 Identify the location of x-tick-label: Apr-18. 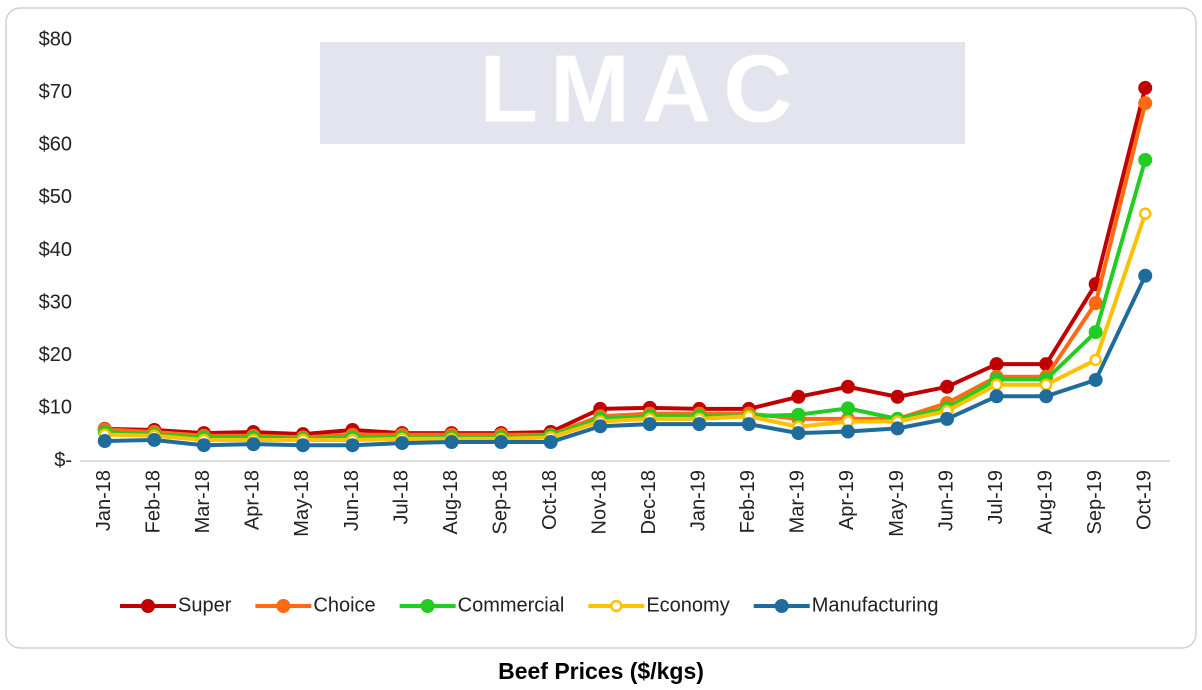
(253, 500).